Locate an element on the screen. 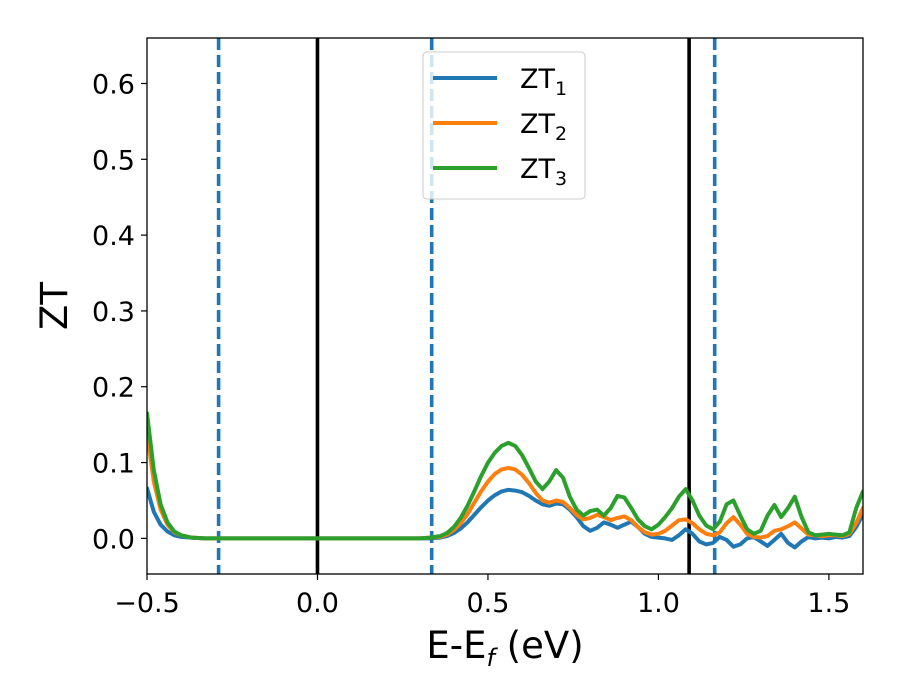 The height and width of the screenshot is (700, 900). x-tick-label: 1.5 is located at coordinates (828, 603).